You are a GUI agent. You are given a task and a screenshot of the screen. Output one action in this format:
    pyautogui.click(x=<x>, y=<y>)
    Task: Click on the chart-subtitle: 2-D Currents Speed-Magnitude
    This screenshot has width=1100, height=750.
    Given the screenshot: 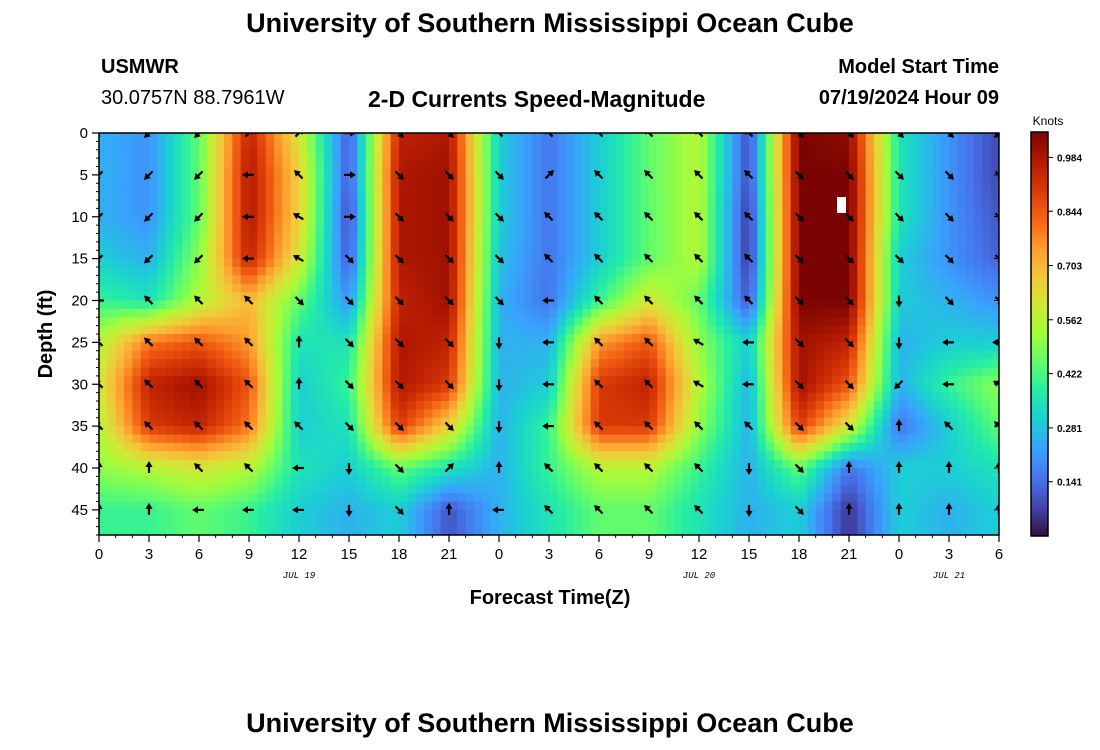 What is the action you would take?
    pyautogui.click(x=537, y=99)
    